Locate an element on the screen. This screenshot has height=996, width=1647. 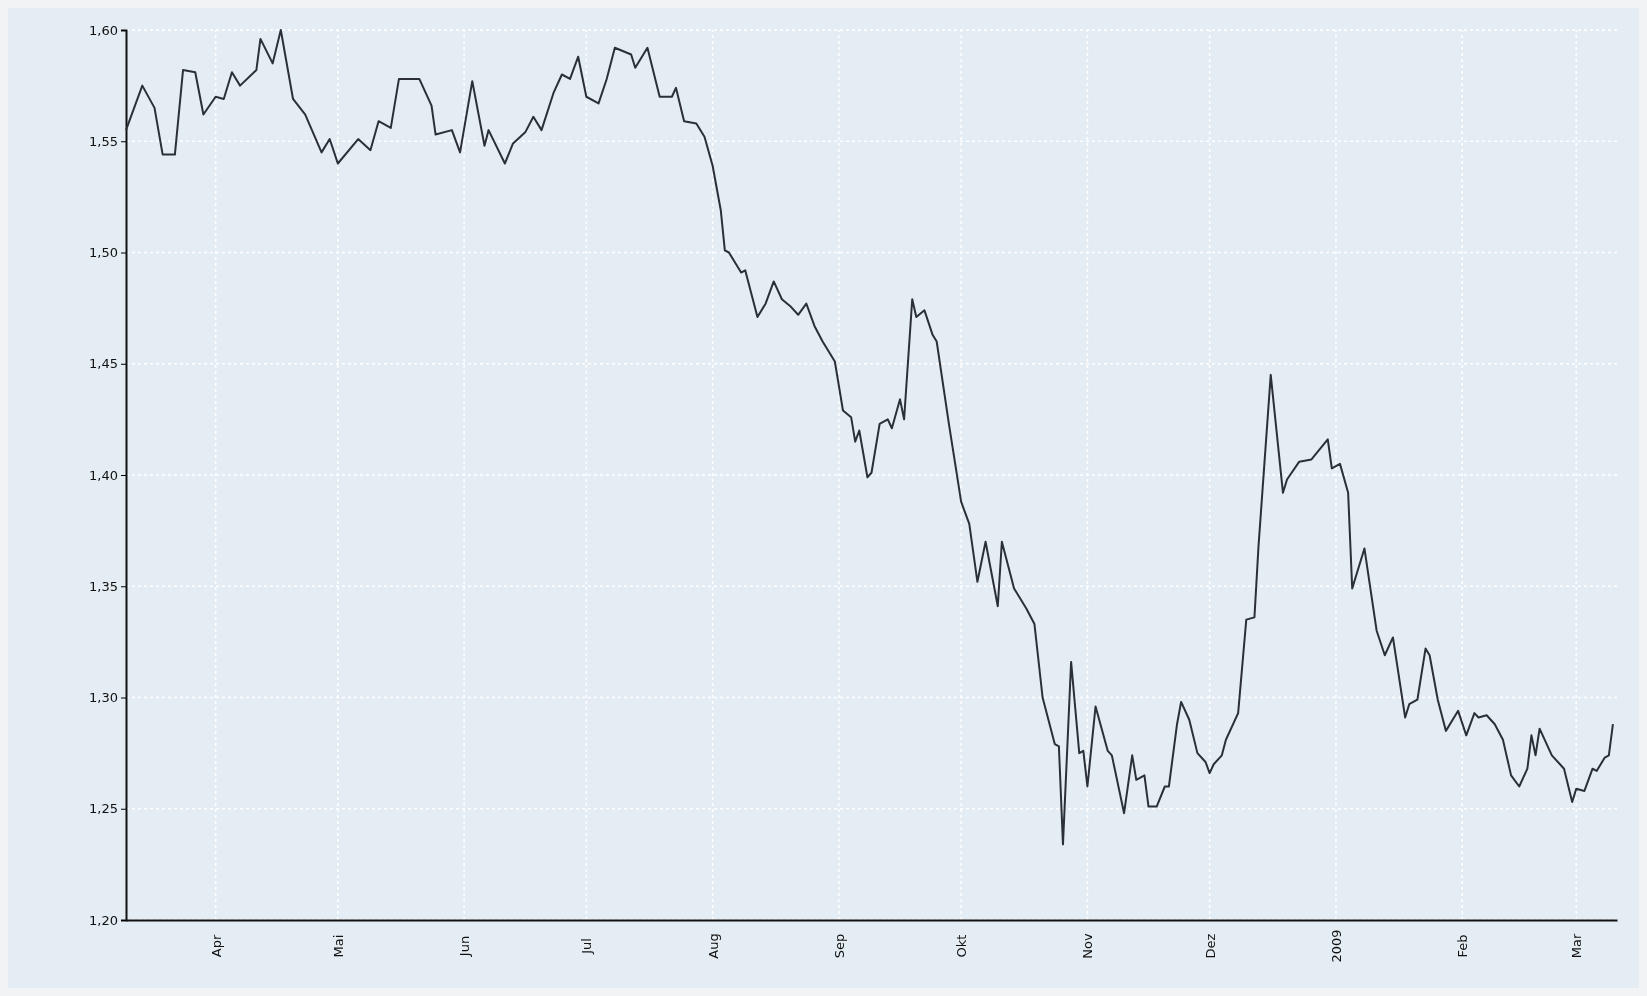
y-tick-label: 1,50 is located at coordinates (103, 253).